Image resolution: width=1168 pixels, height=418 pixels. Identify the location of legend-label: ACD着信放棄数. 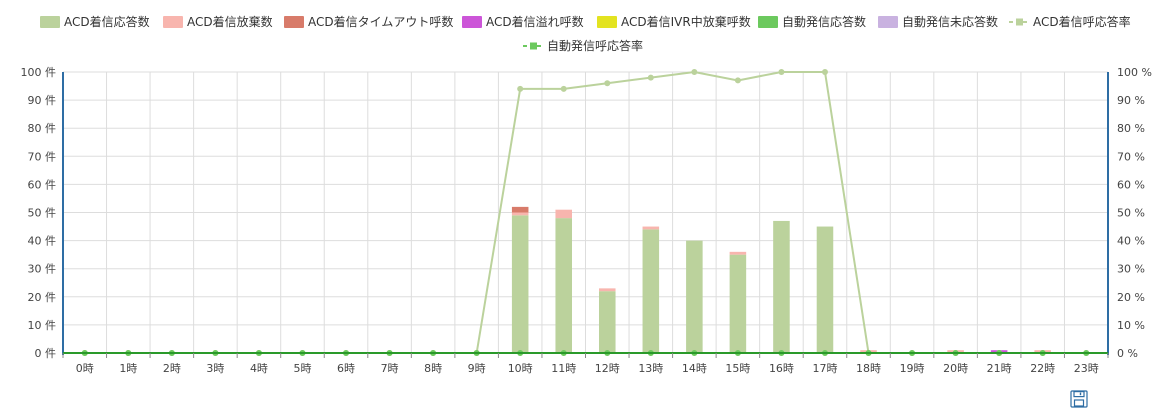
(230, 21).